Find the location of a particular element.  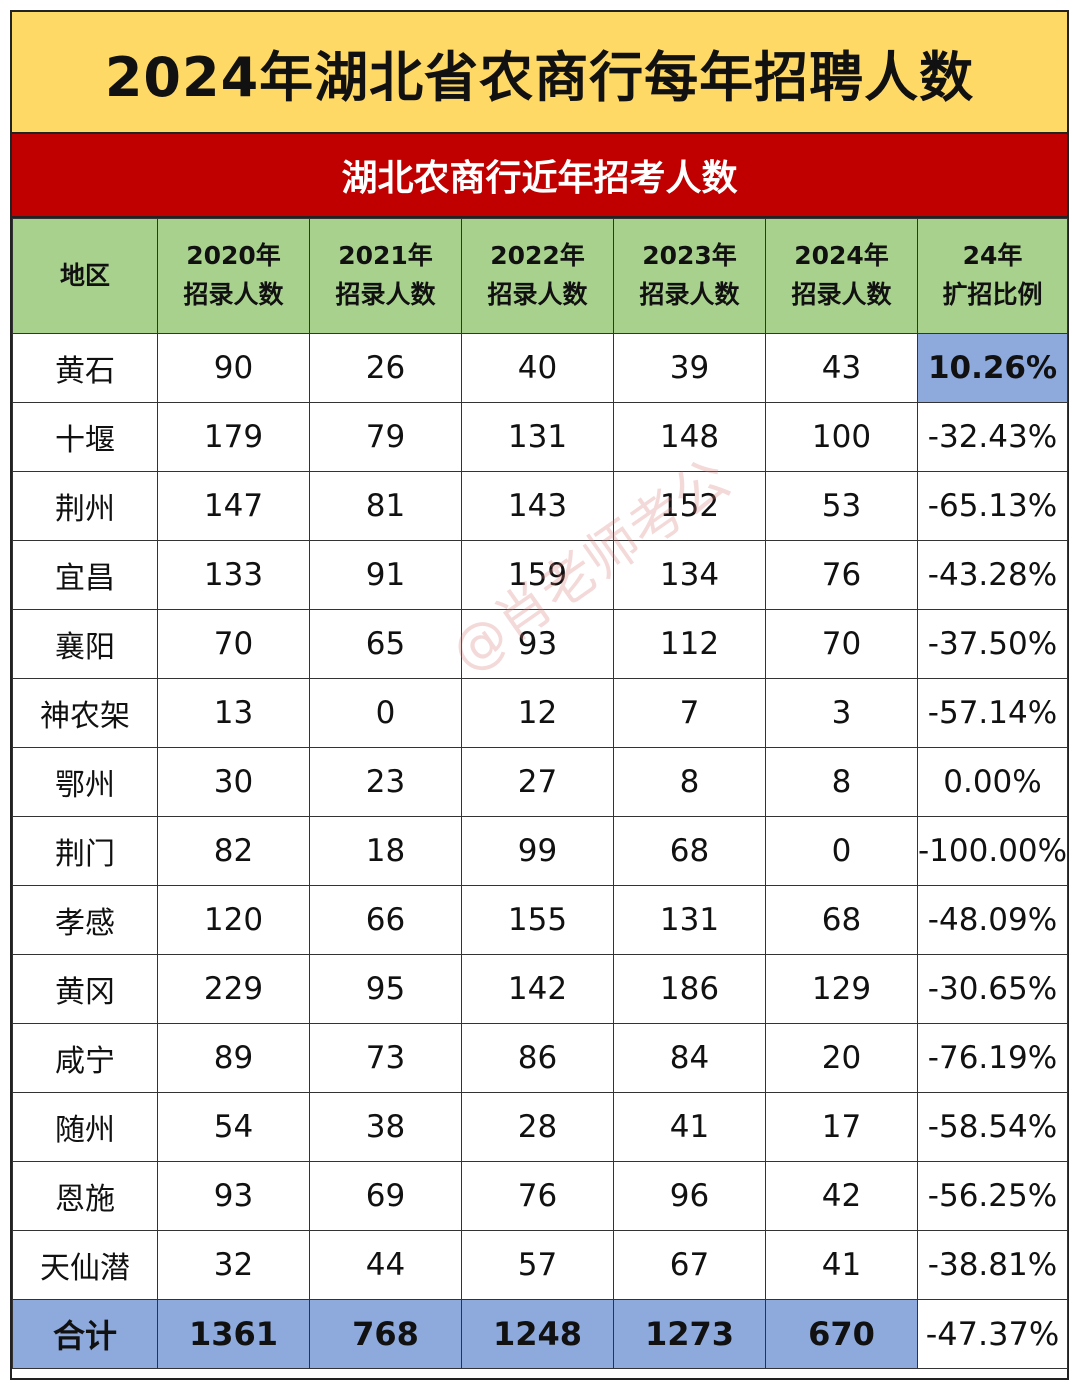

value-2024-cell: 70 is located at coordinates (841, 644).